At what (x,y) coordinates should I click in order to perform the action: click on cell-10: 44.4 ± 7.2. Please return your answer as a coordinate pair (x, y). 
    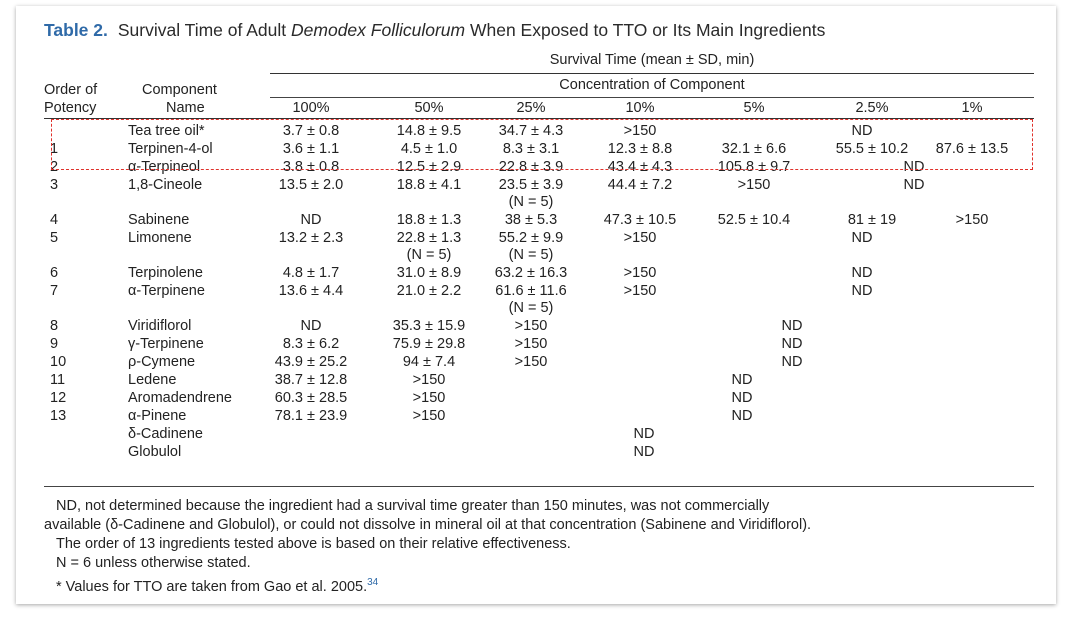
    Looking at the image, I should click on (640, 185).